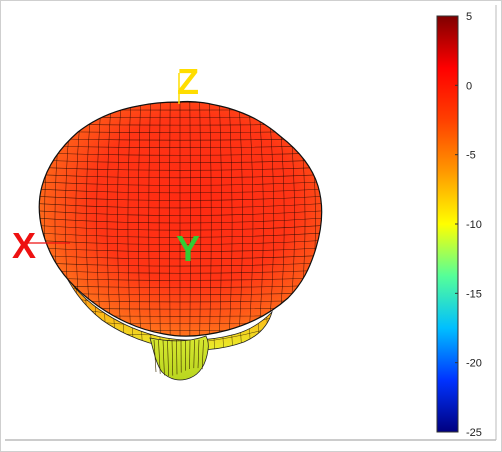 The width and height of the screenshot is (502, 452). I want to click on colorbar-tick-label: -25, so click(474, 433).